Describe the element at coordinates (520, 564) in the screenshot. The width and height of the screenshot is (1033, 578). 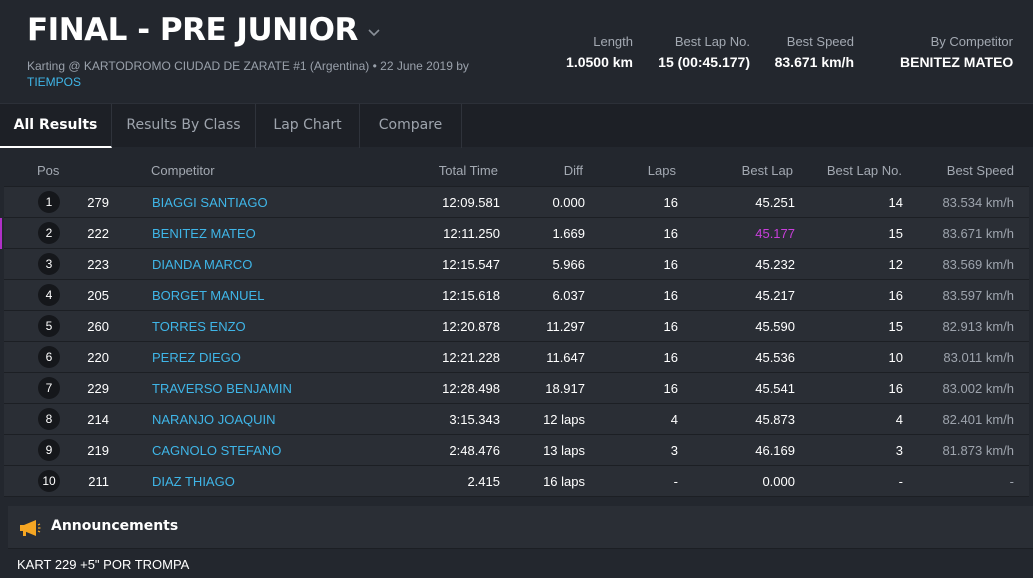
I see `announcement-list: KART 229 +5" POR TROMPA` at that location.